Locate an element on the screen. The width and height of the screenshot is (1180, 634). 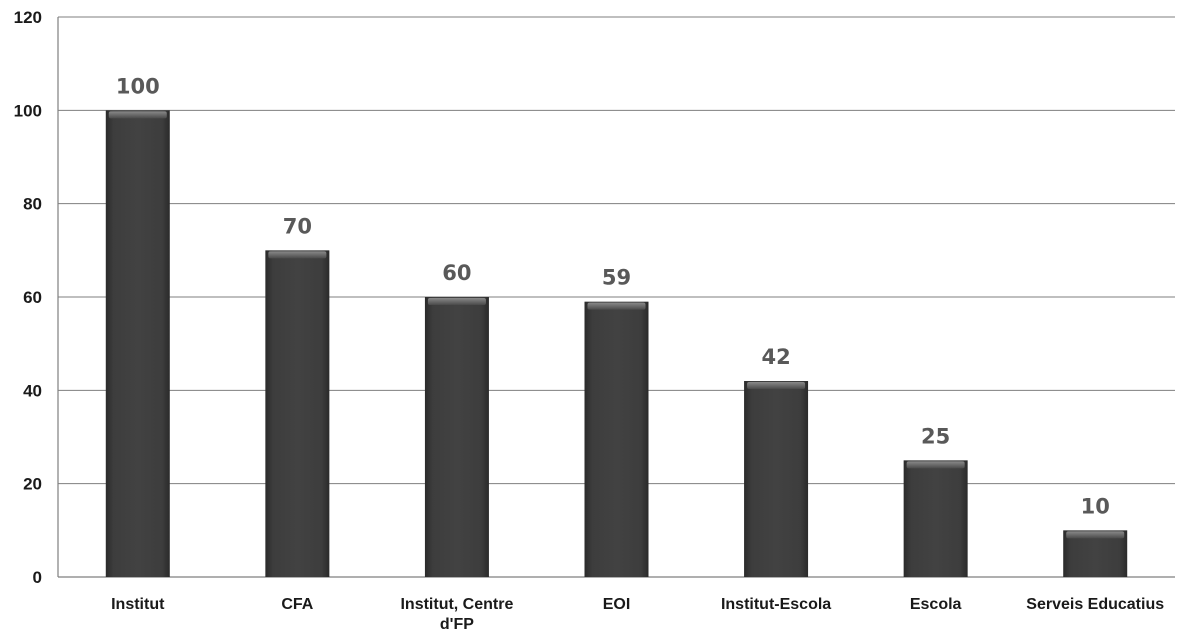
category-label-line: CFA is located at coordinates (297, 604).